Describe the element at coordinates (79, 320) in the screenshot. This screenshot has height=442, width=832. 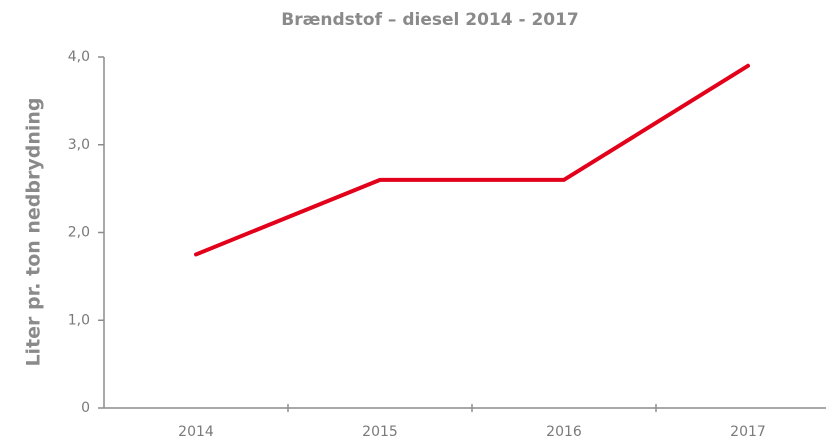
I see `y-tick-label: 1,0` at that location.